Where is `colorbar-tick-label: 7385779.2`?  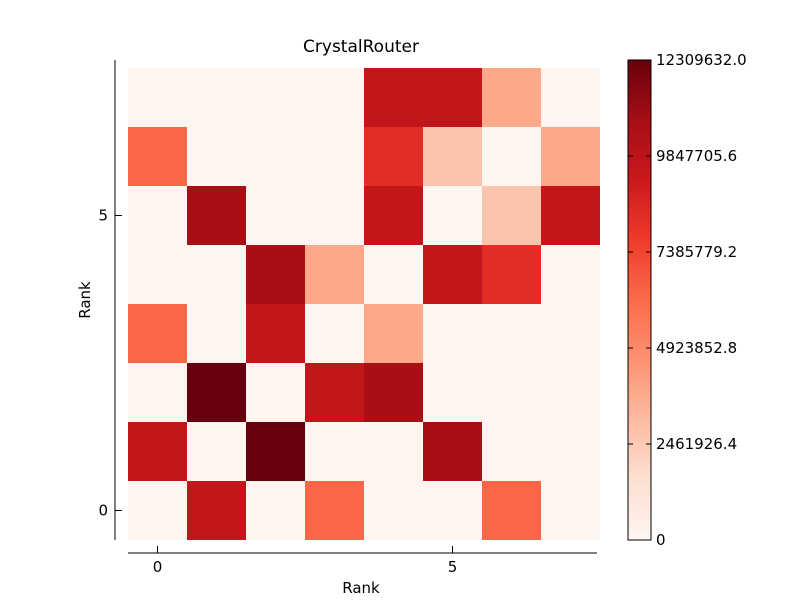
colorbar-tick-label: 7385779.2 is located at coordinates (696, 252).